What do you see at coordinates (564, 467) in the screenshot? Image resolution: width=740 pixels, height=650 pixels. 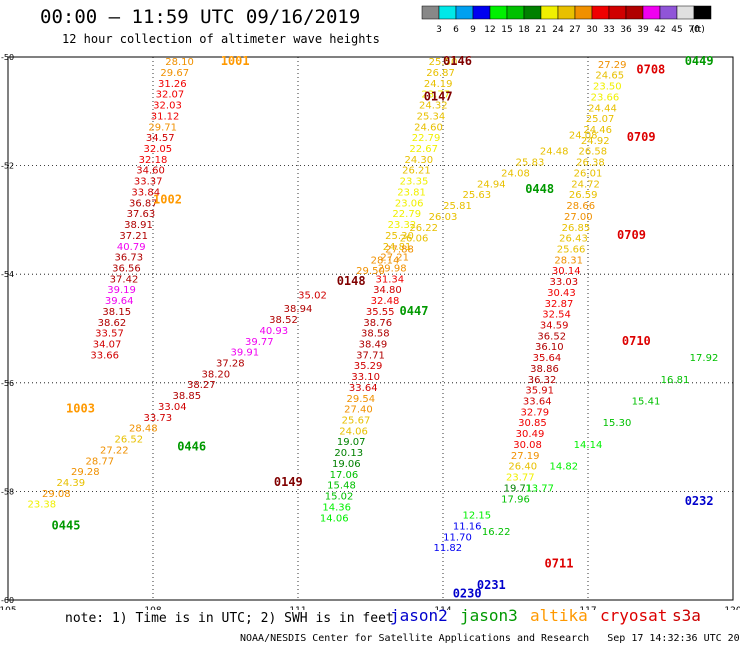 I see `swh-value: 14.82` at bounding box center [564, 467].